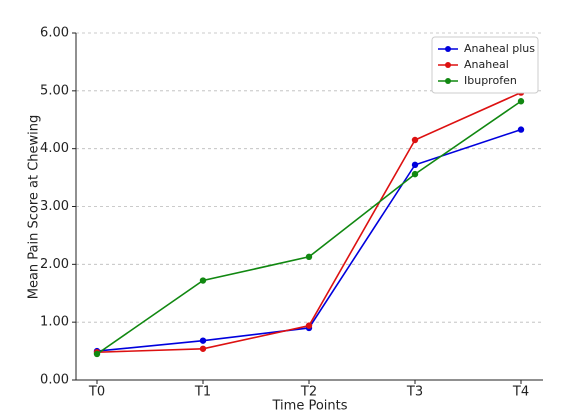 This screenshot has height=420, width=582. What do you see at coordinates (34, 207) in the screenshot?
I see `y-axis-label: Mean Pain Score at Chewing` at bounding box center [34, 207].